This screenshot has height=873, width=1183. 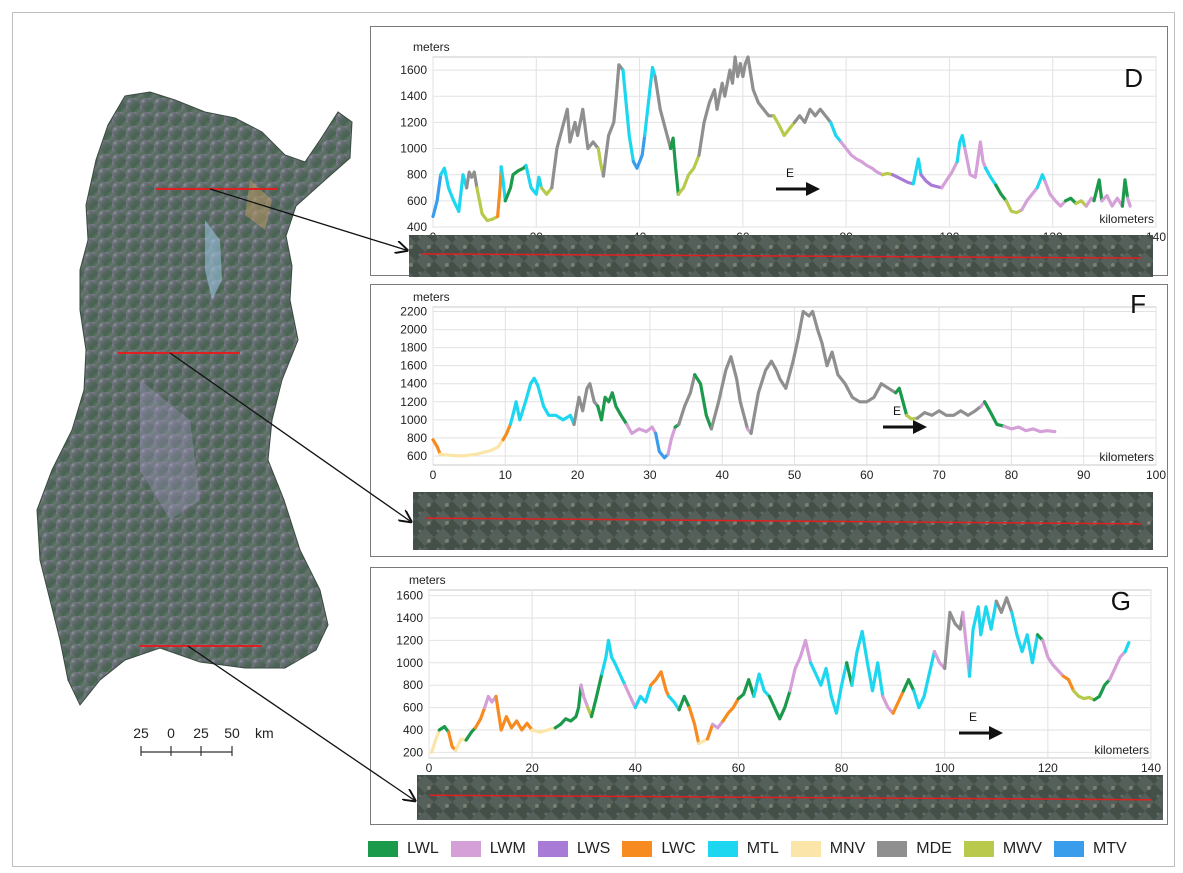 What do you see at coordinates (417, 175) in the screenshot?
I see `y-tick-label: 800` at bounding box center [417, 175].